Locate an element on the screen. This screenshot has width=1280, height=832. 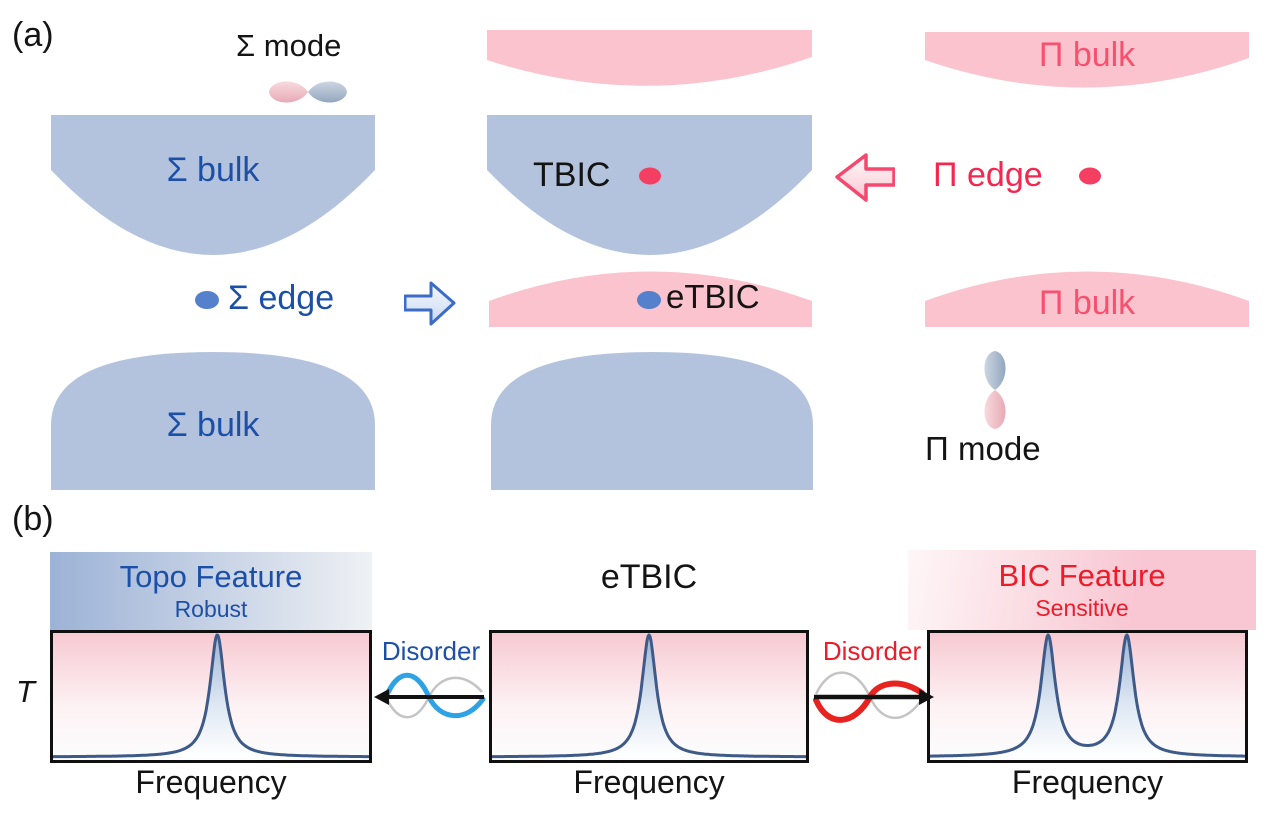
topo-spectrum-box is located at coordinates (211, 696).